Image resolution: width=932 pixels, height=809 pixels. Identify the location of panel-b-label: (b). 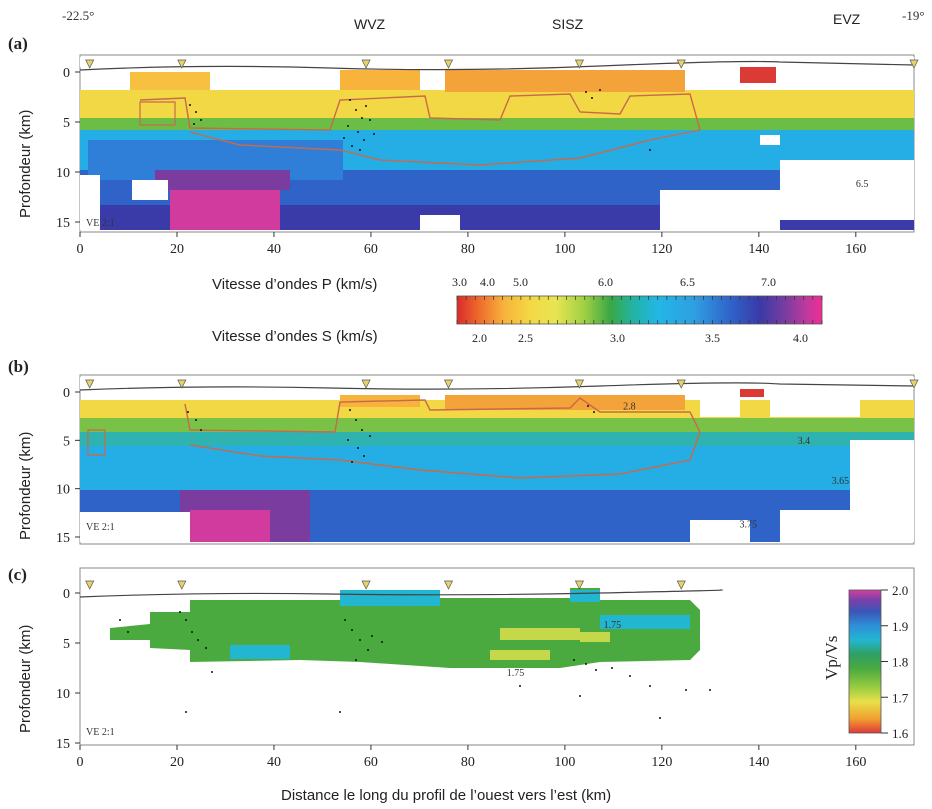
(18, 366).